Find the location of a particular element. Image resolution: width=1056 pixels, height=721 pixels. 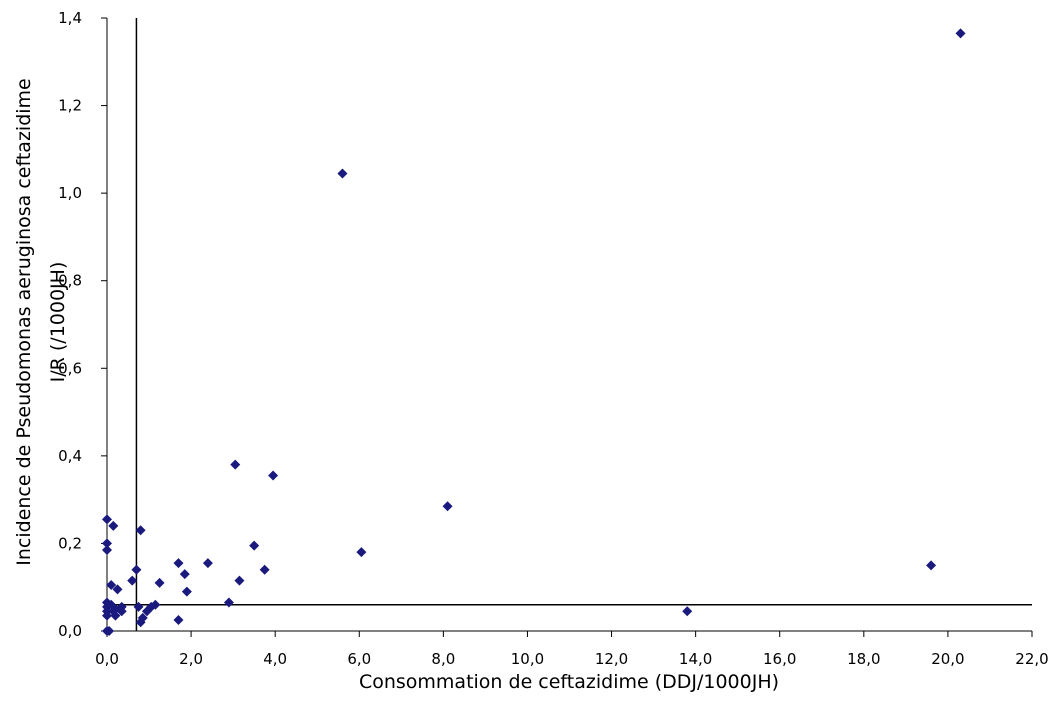

y-tick-label: 1,4 is located at coordinates (70, 18).